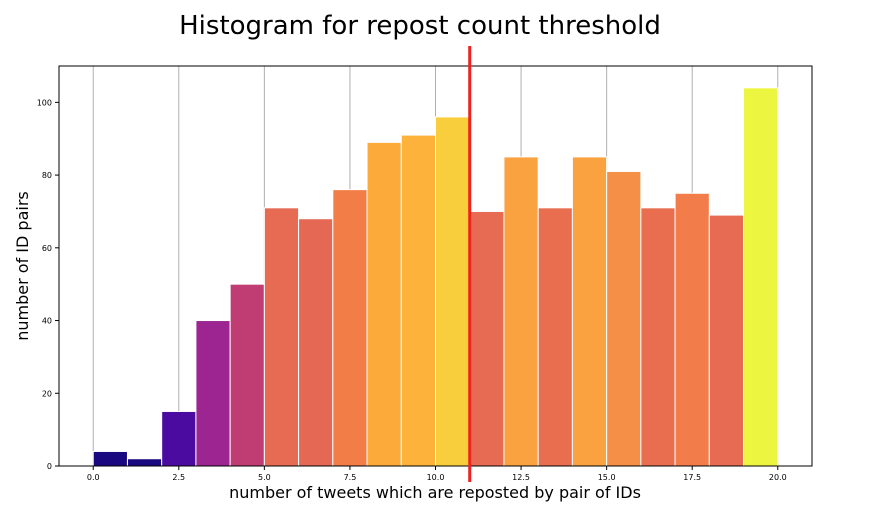 This screenshot has height=522, width=870. What do you see at coordinates (264, 477) in the screenshot?
I see `x-tick-label: 5.0` at bounding box center [264, 477].